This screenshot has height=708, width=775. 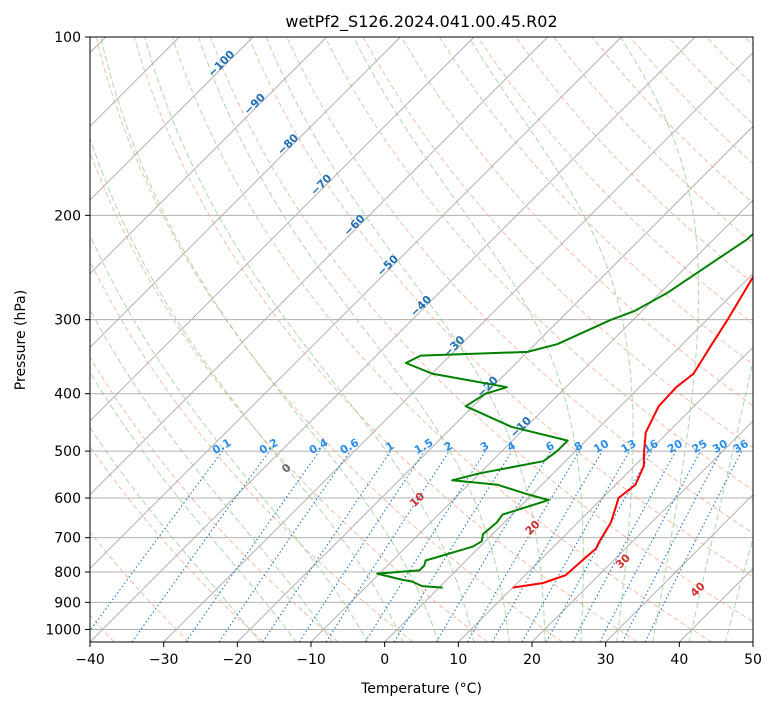 I want to click on temperature-profile-line, so click(x=632, y=431).